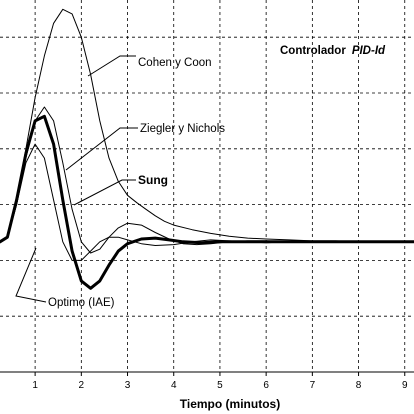 Image resolution: width=414 pixels, height=414 pixels. I want to click on label-ziegler-y-nichols: Ziegler y Nichols, so click(182, 129).